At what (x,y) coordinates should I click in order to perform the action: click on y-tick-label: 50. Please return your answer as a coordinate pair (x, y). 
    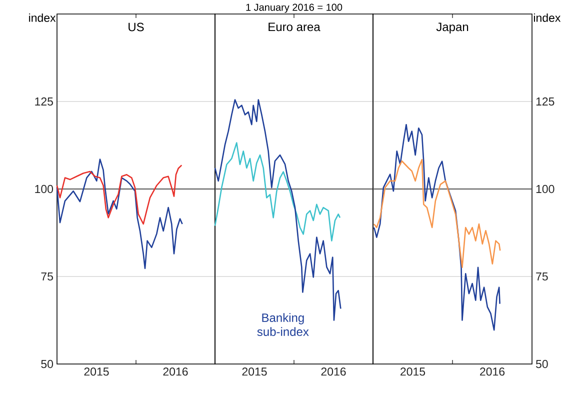
    Looking at the image, I should click on (47, 364).